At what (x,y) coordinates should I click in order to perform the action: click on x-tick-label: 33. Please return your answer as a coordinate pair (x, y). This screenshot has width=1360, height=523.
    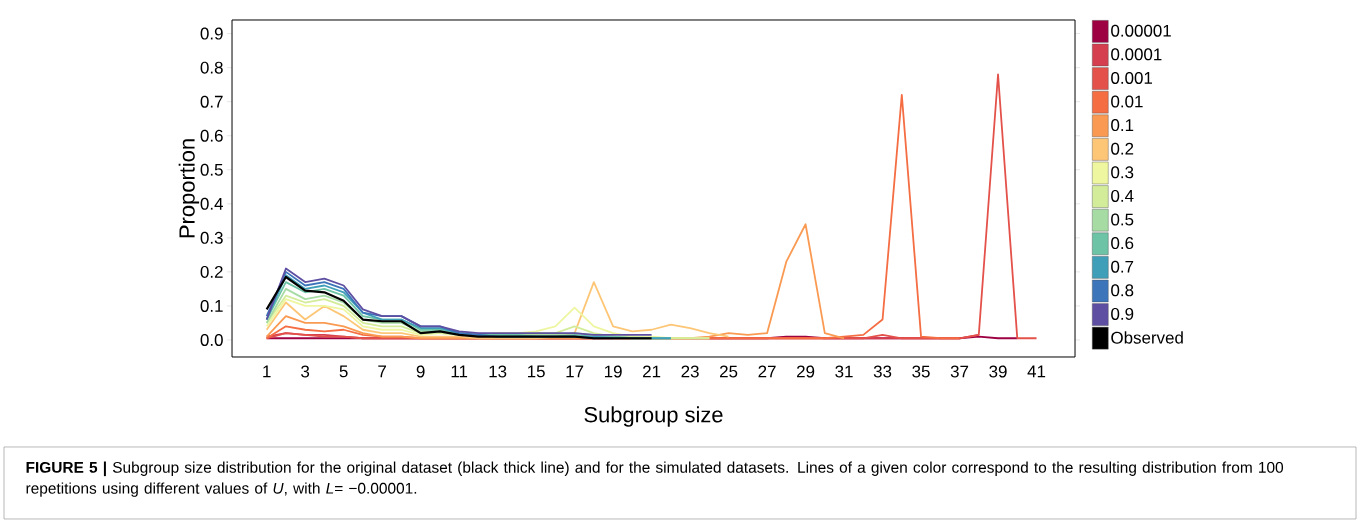
    Looking at the image, I should click on (882, 371).